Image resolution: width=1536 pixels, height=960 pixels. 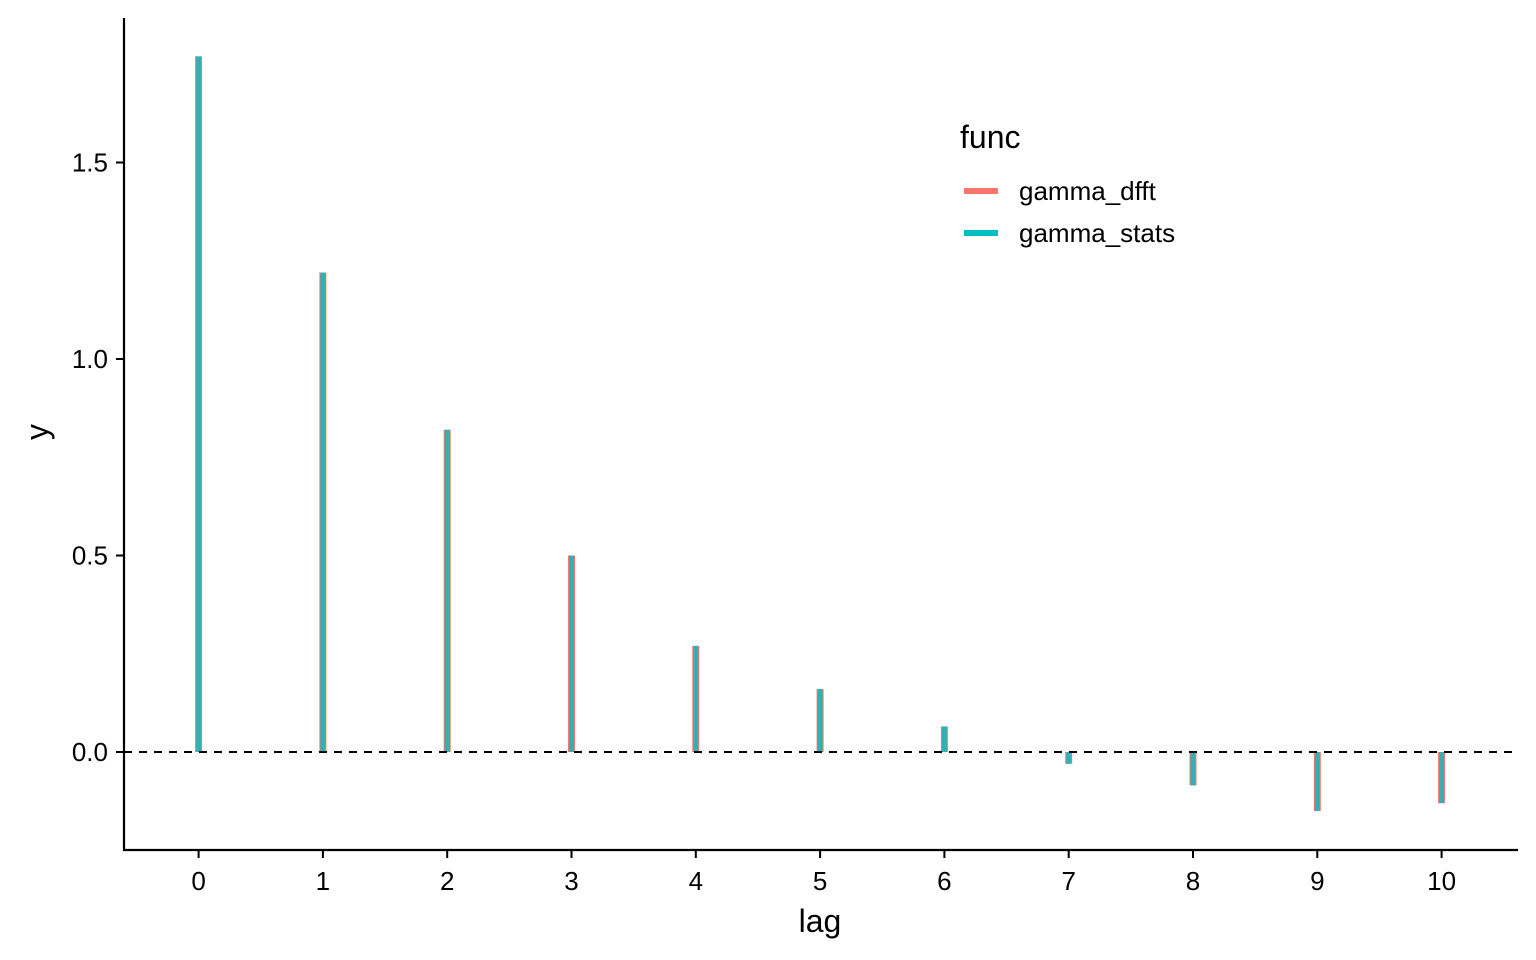 What do you see at coordinates (98, 457) in the screenshot?
I see `y-axis-ticks: 0.0 0.5 1.0 1.5` at bounding box center [98, 457].